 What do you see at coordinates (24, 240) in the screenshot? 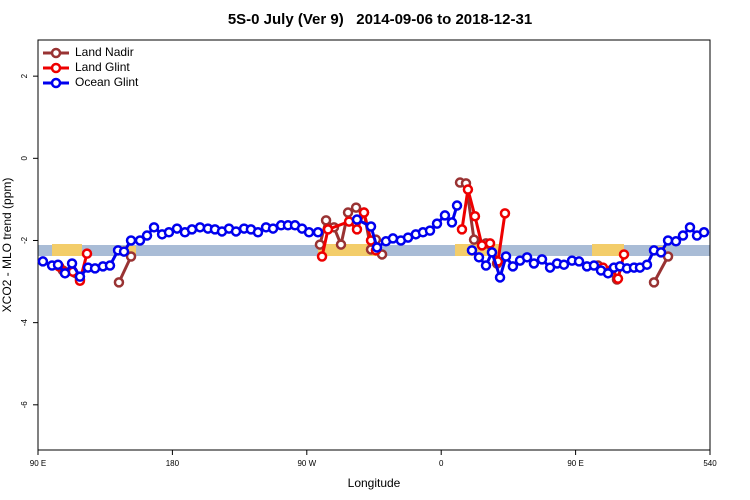
I see `y-tick-label: -2` at bounding box center [24, 240].